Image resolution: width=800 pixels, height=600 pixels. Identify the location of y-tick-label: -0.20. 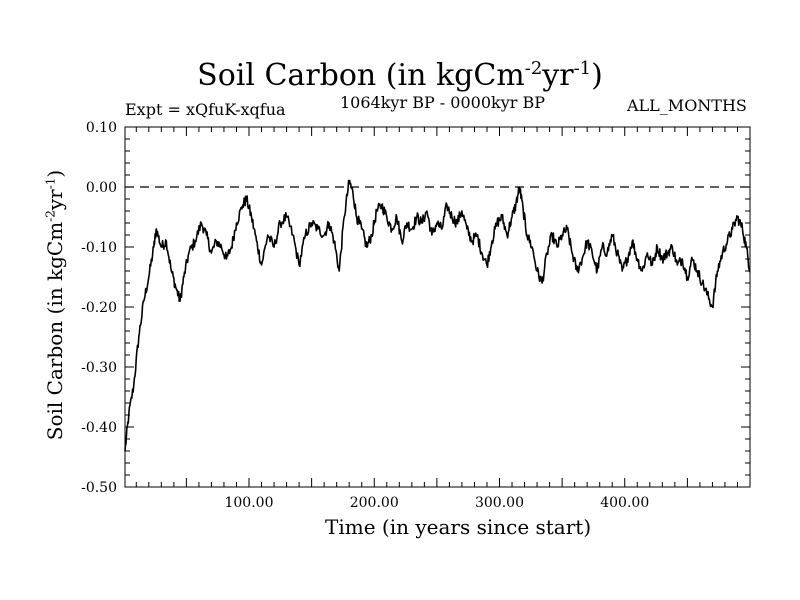
(99, 308).